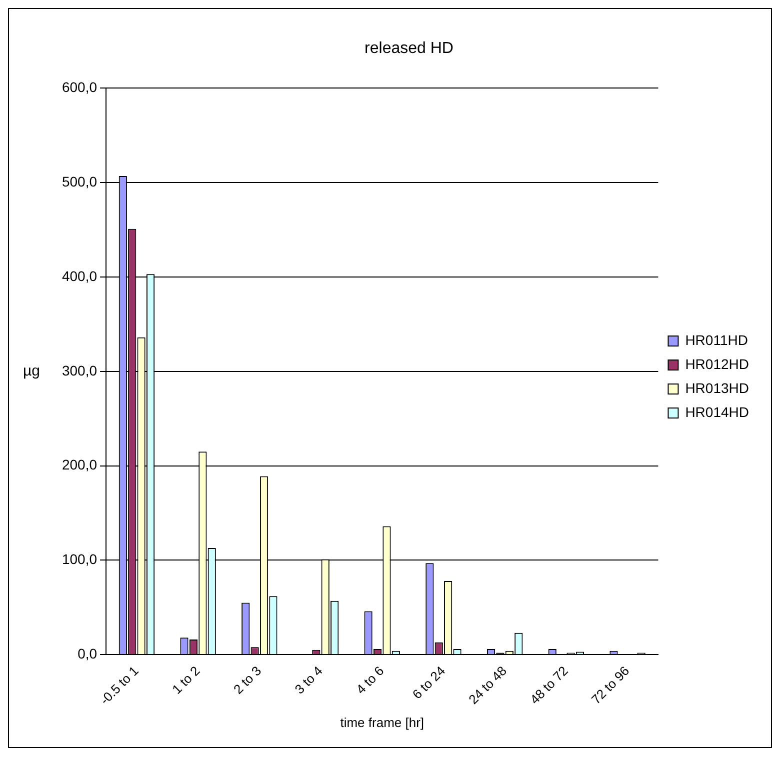  I want to click on y-tick-label: 400,0, so click(80, 276).